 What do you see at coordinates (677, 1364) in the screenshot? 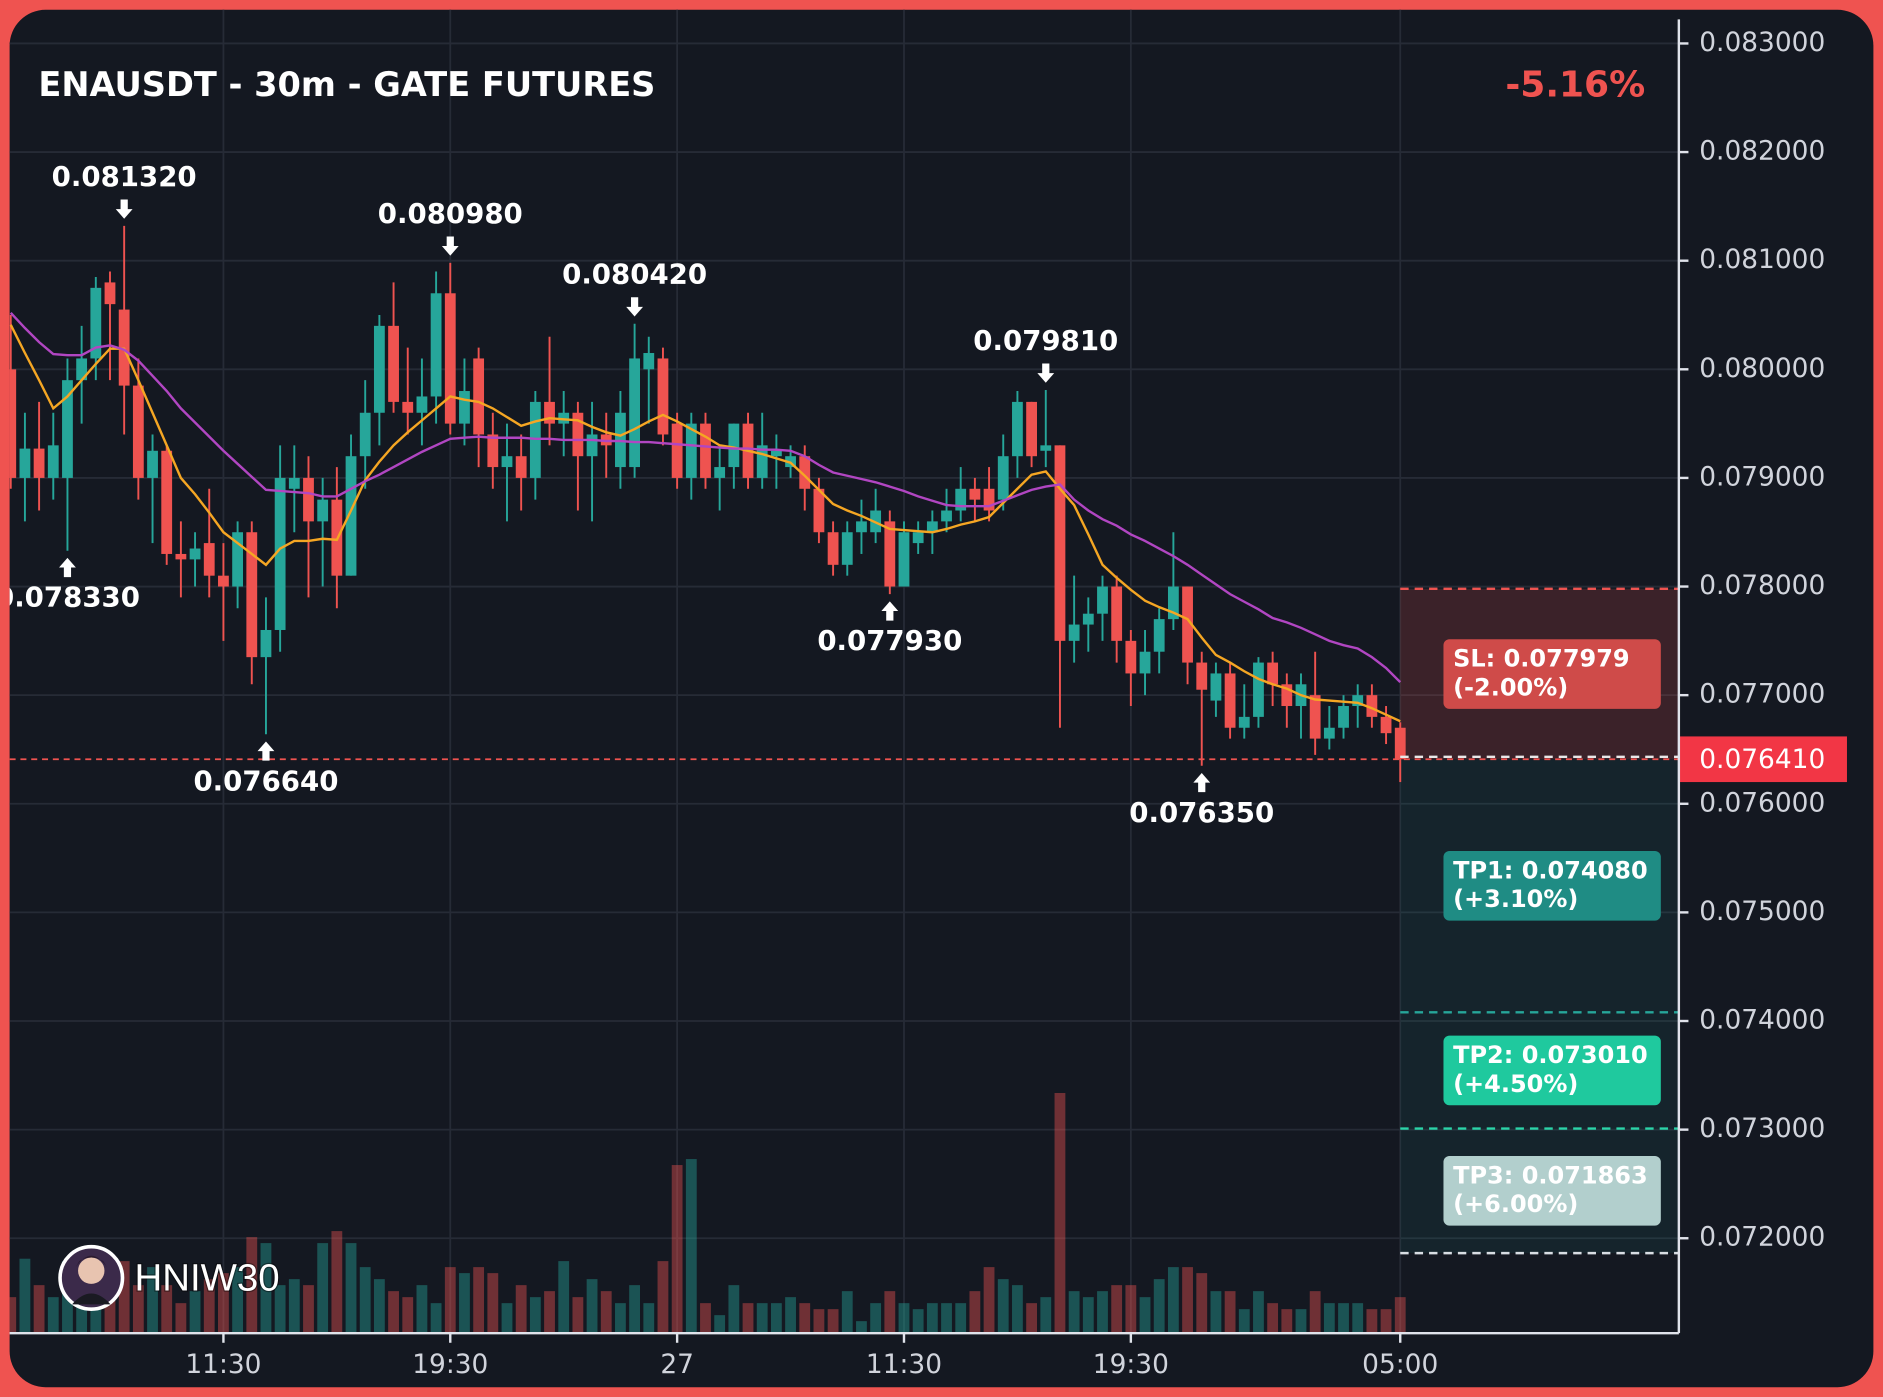
I see `x-tick-label: 27` at bounding box center [677, 1364].